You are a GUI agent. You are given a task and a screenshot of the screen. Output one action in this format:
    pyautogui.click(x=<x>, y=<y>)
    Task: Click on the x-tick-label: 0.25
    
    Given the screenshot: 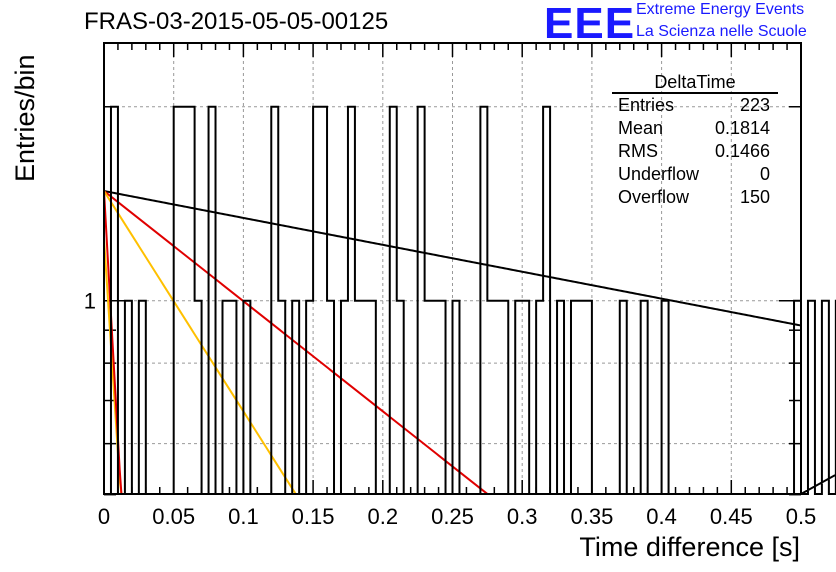 What is the action you would take?
    pyautogui.click(x=452, y=516)
    